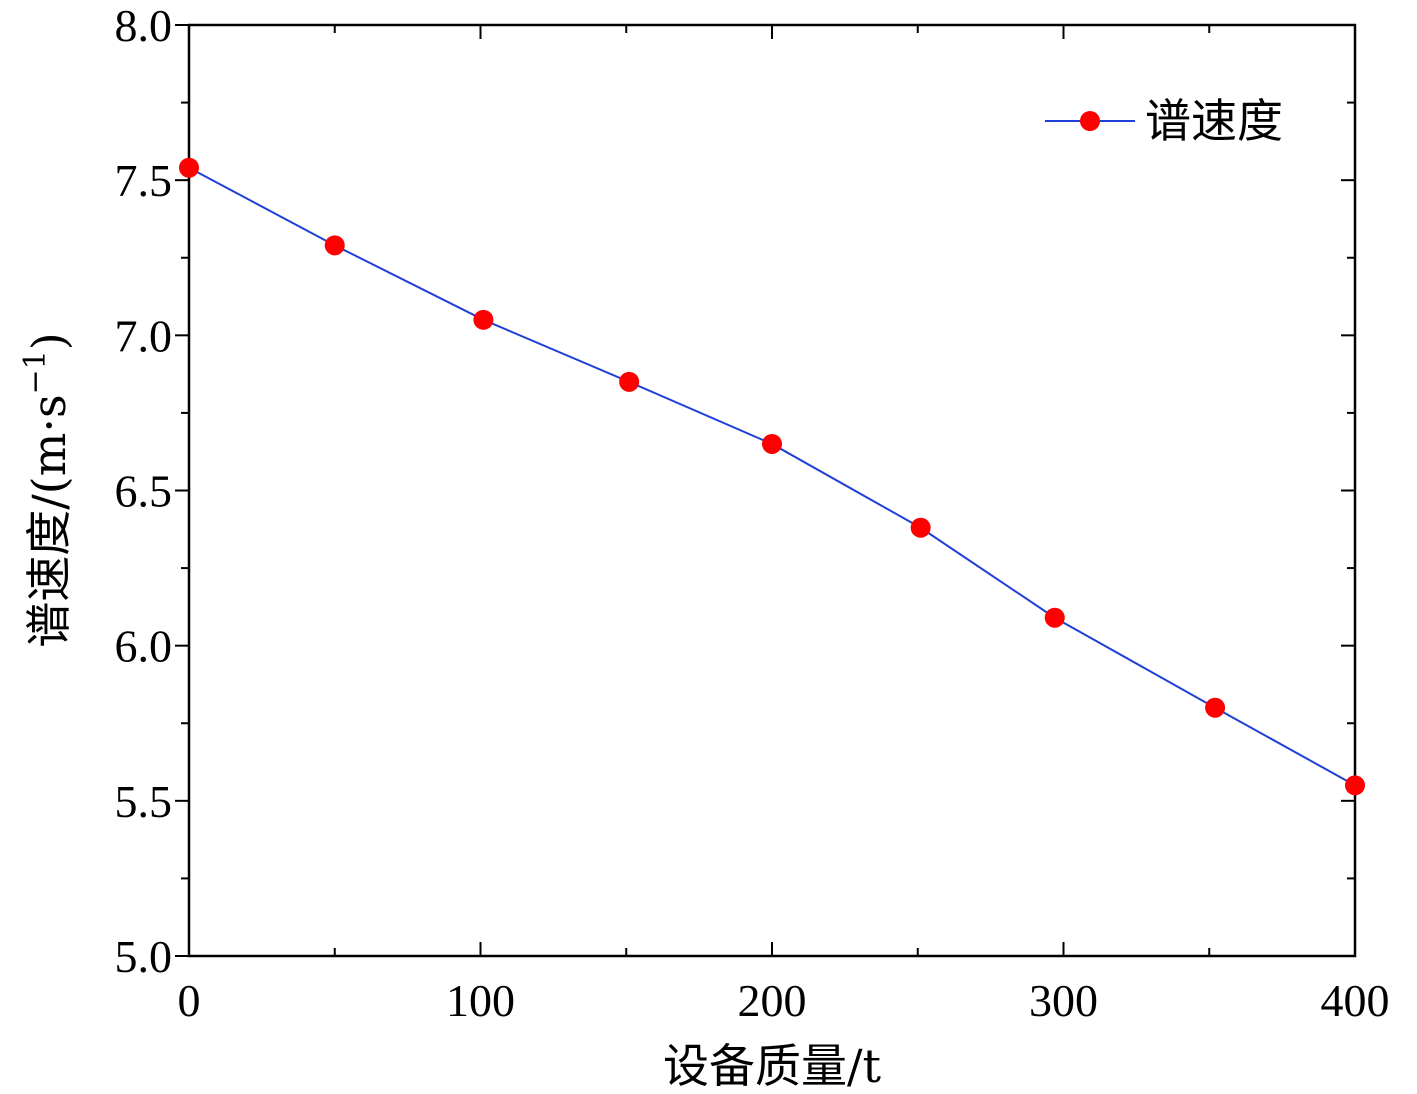 The image size is (1417, 1094). Describe the element at coordinates (1355, 1000) in the screenshot. I see `x-tick-label: 400` at that location.